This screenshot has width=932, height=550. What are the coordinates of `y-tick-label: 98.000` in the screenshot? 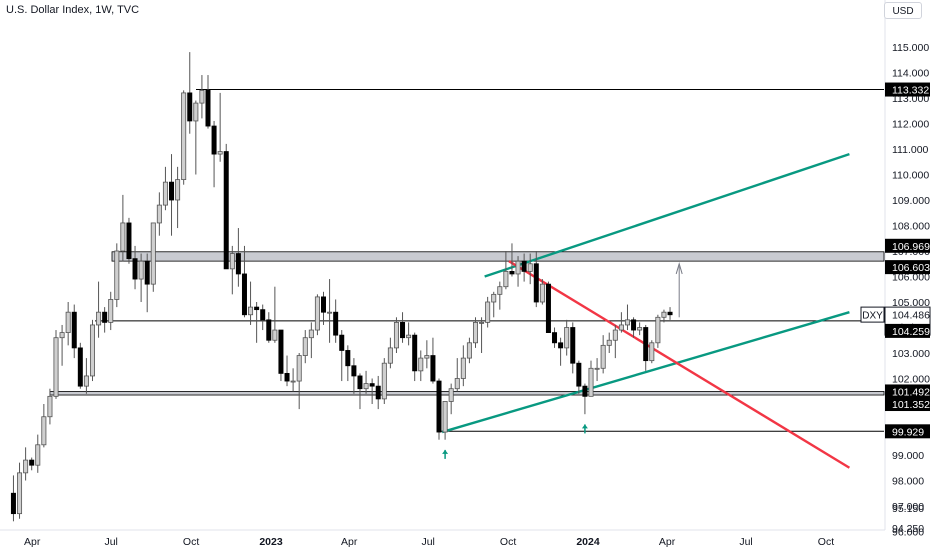 It's located at (908, 482).